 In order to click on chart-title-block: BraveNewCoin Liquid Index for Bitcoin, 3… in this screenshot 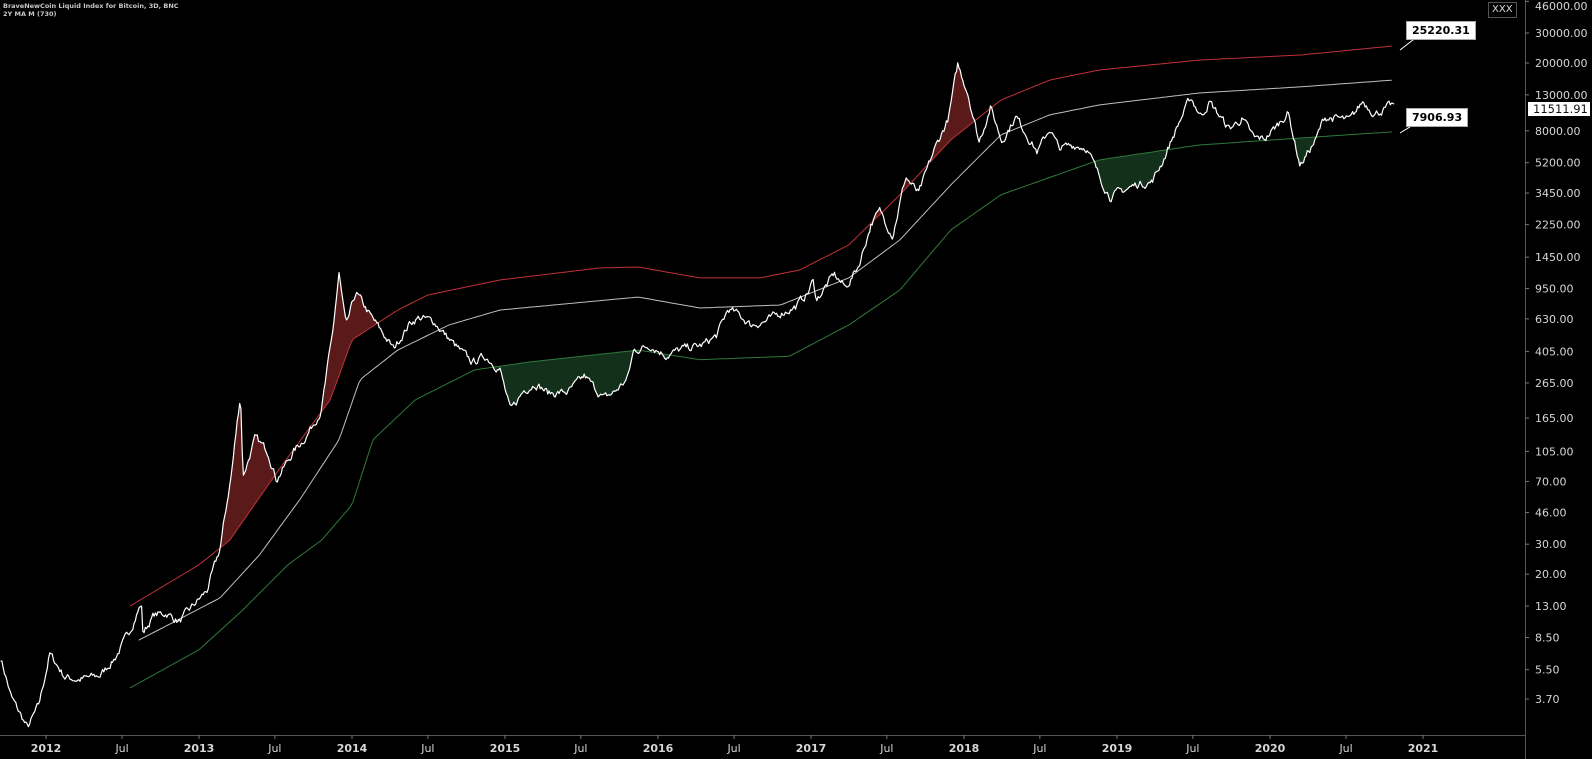, I will do `click(91, 10)`.